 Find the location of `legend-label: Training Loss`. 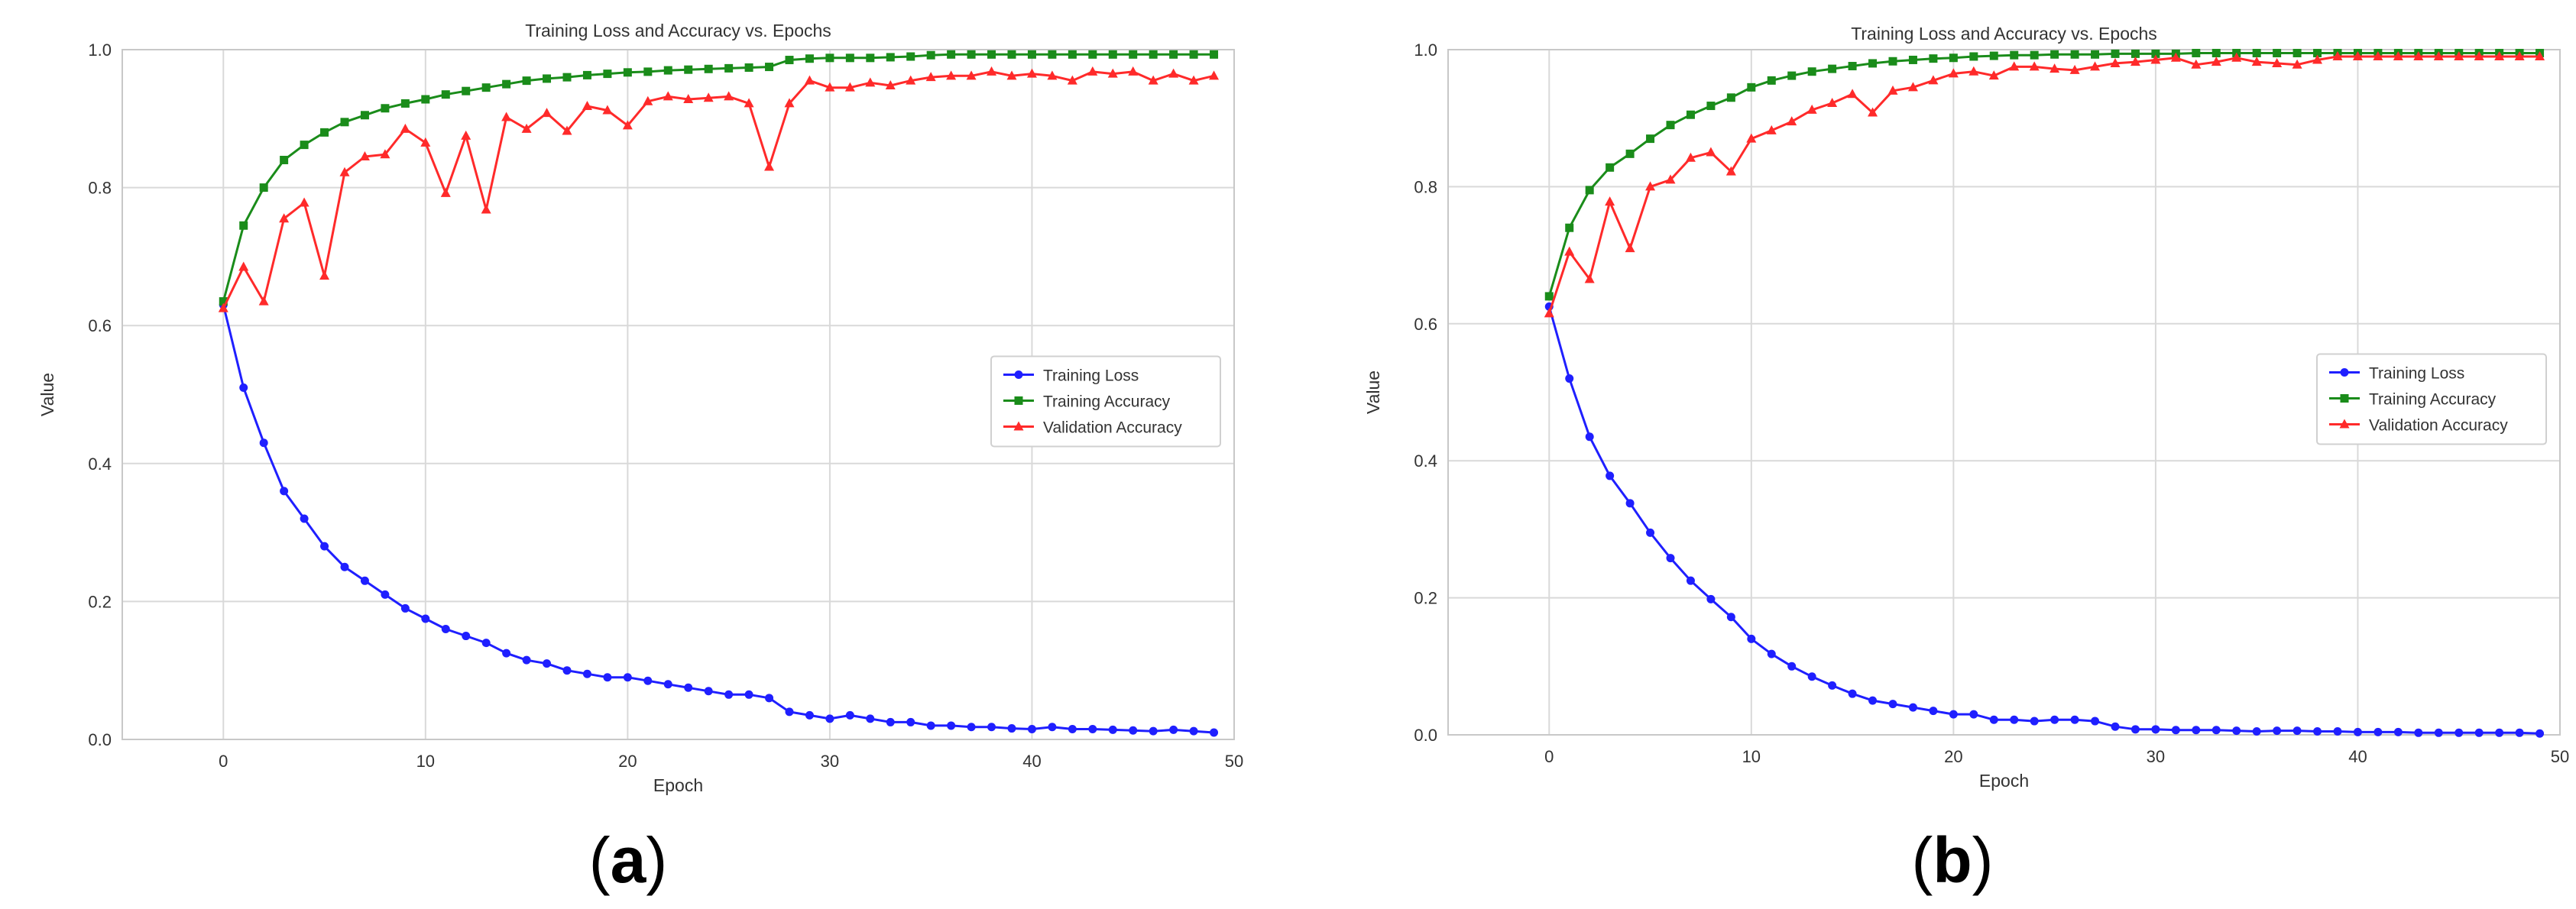

legend-label: Training Loss is located at coordinates (1091, 375).